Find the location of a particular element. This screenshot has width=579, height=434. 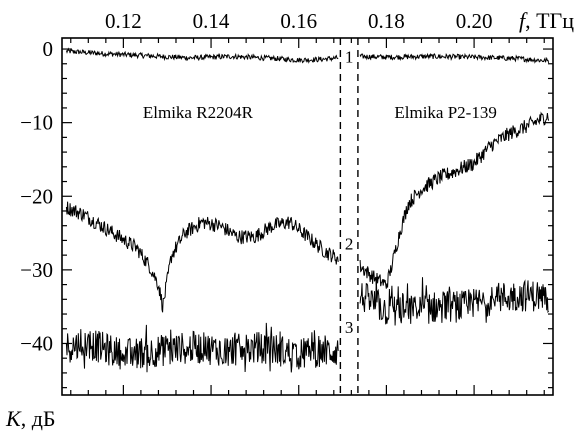

x-tick-label: 0.12 is located at coordinates (123, 21).